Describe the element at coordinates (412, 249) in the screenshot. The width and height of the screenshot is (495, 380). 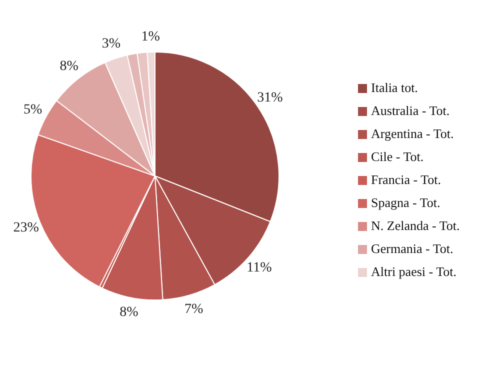
I see `legend-label: Germania - Tot.` at that location.